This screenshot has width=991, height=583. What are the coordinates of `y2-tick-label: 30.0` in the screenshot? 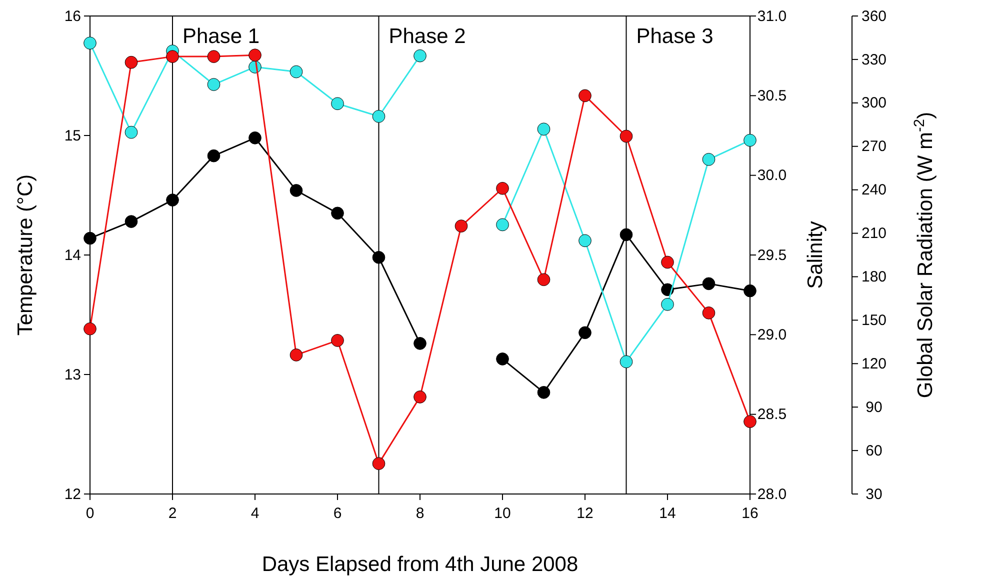 It's located at (772, 175).